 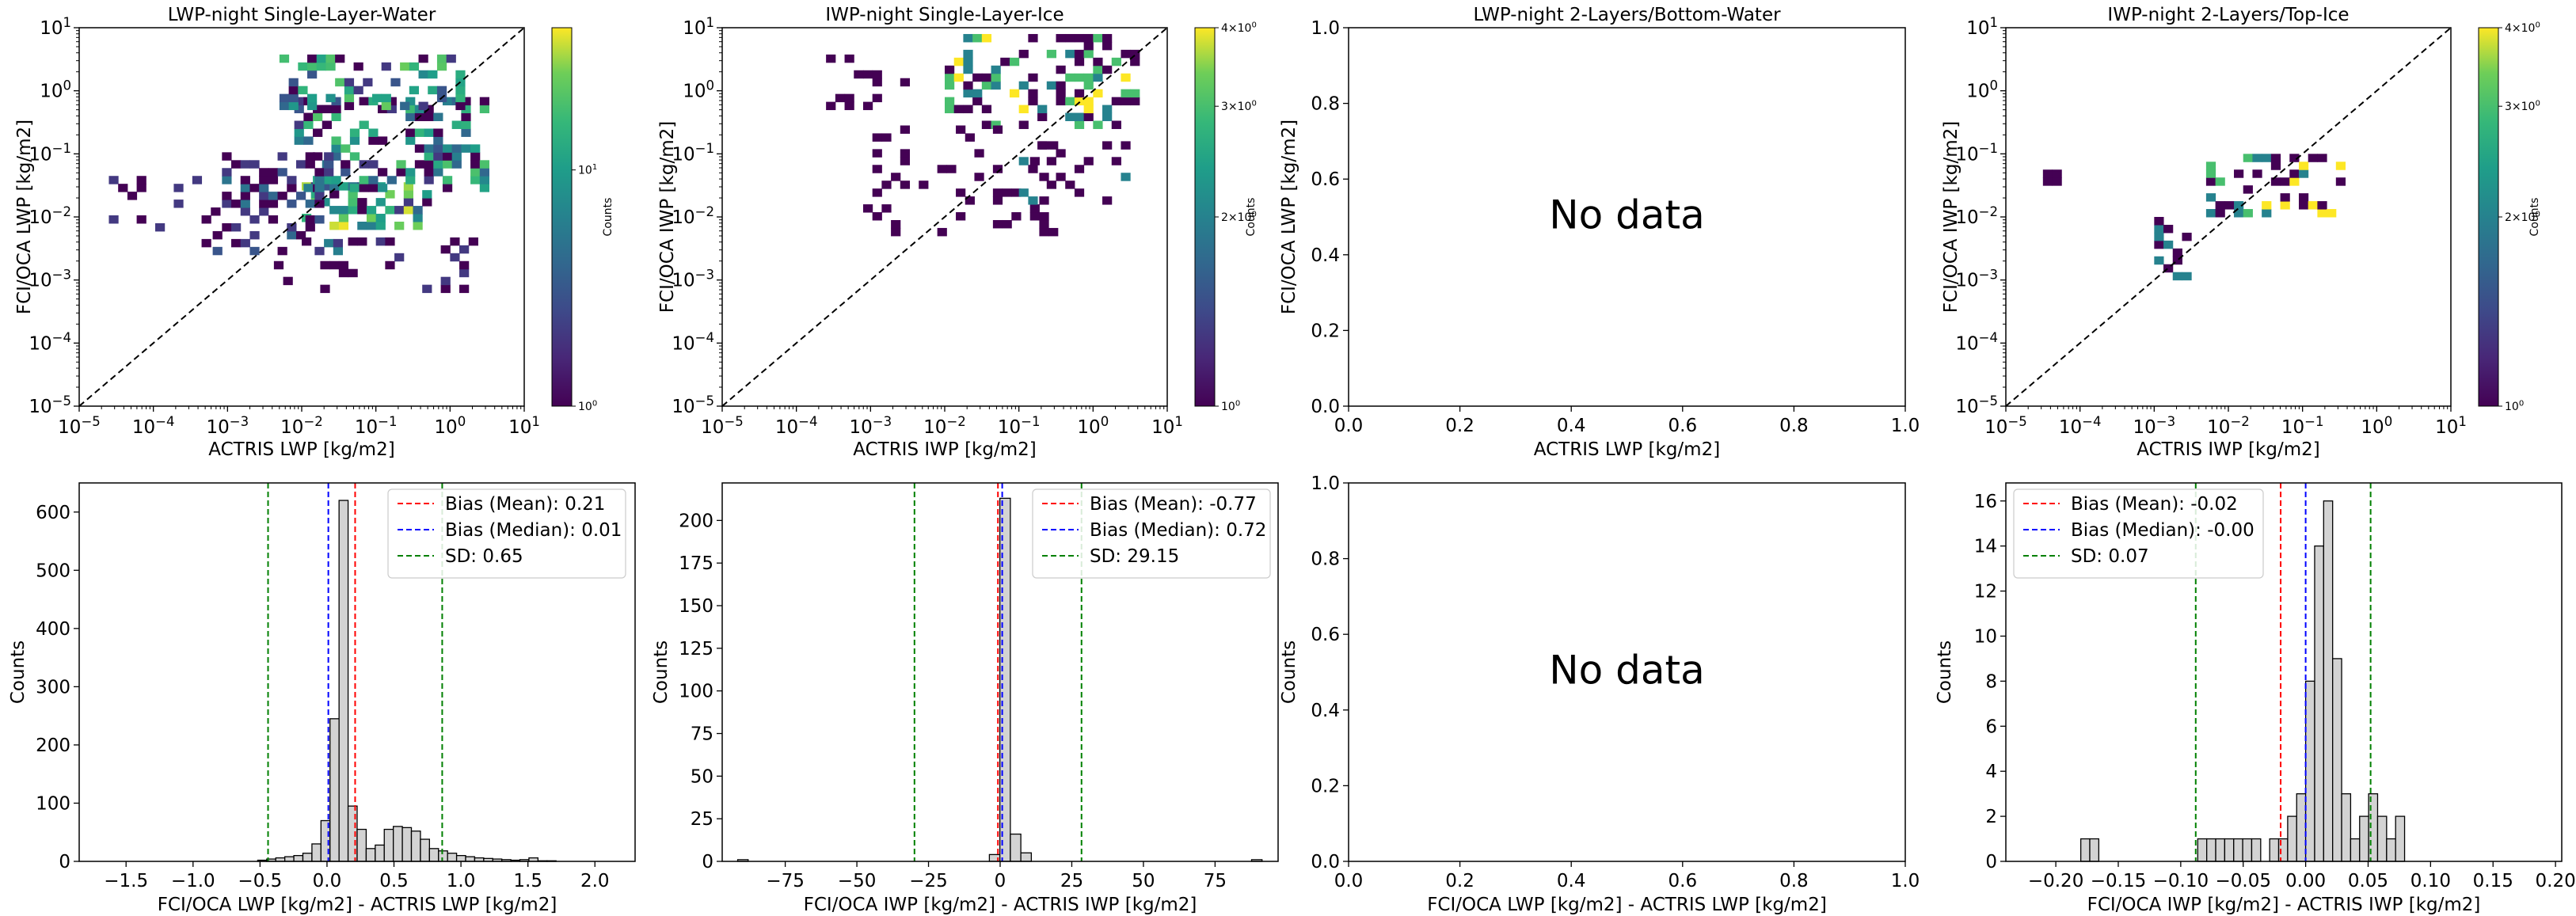 What do you see at coordinates (696, 563) in the screenshot?
I see `y-tick-label: 175` at bounding box center [696, 563].